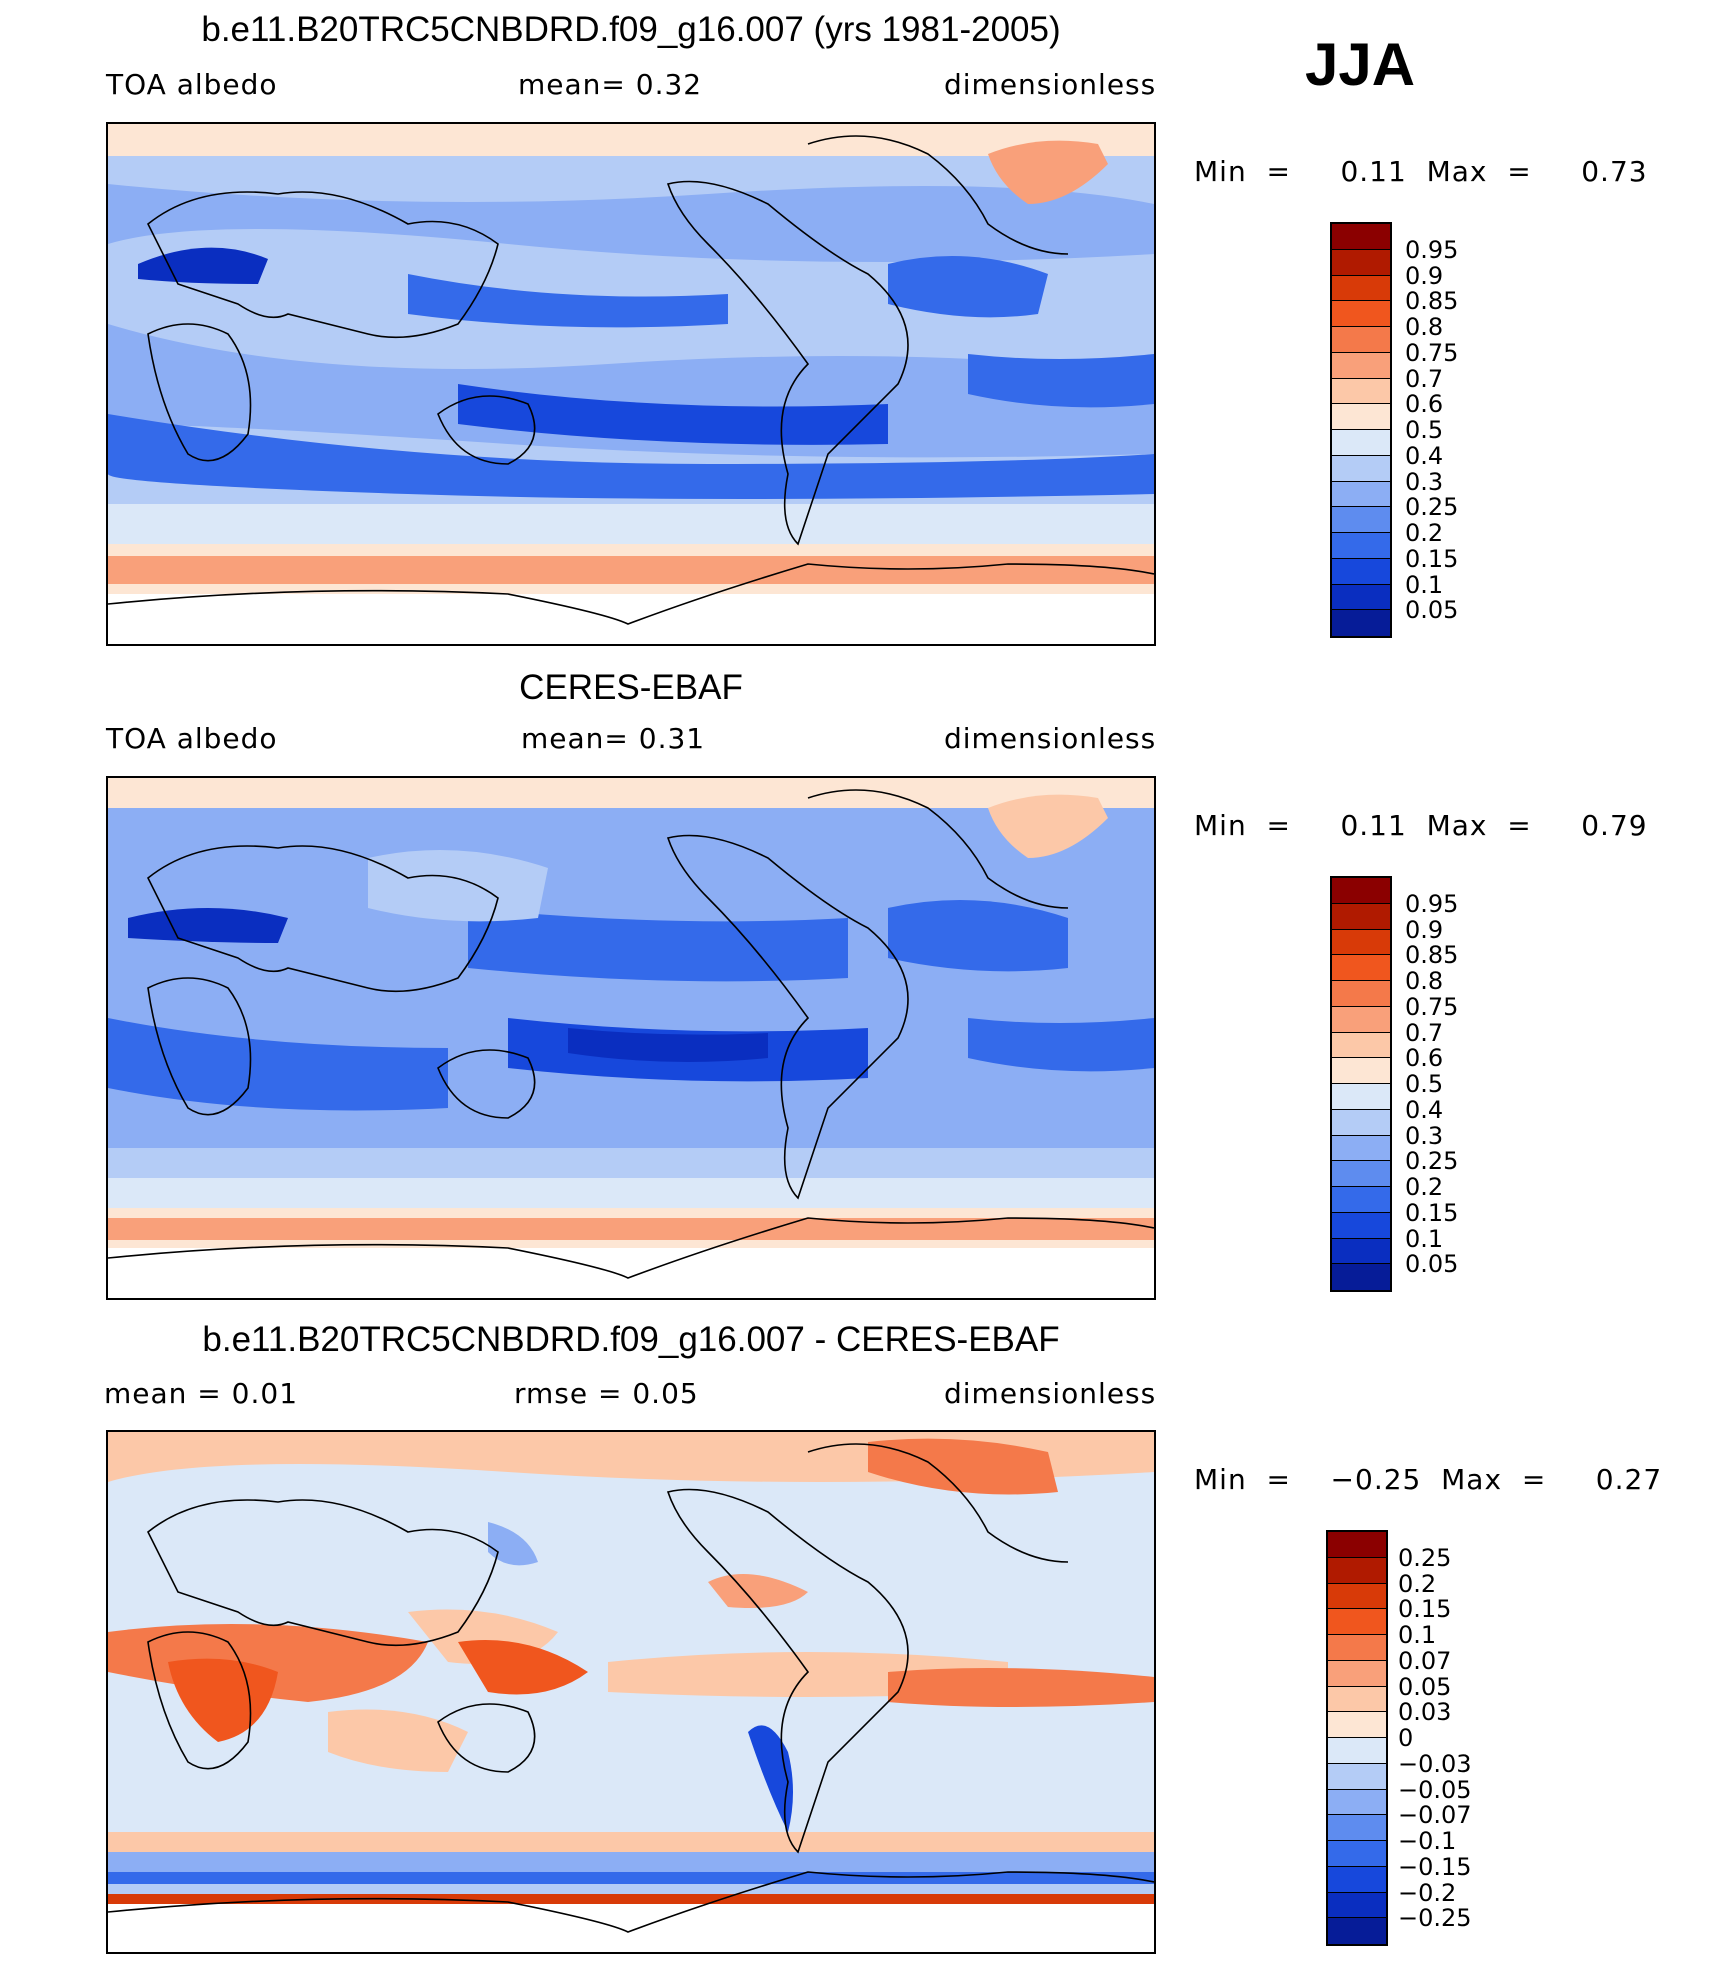  I want to click on season-label: JJA, so click(1360, 64).